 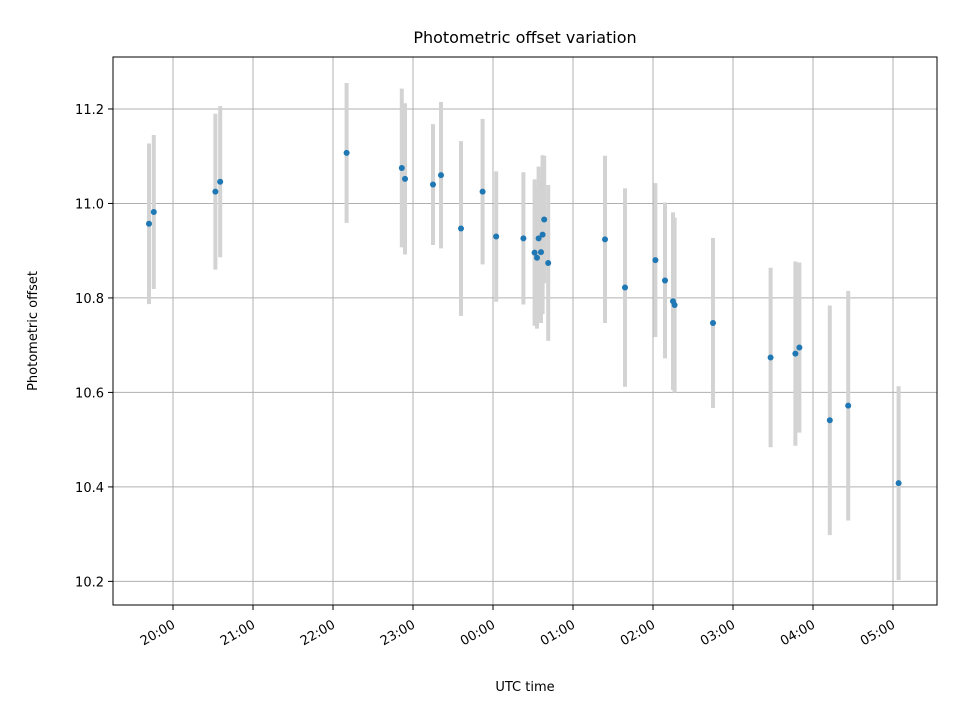 I want to click on y-tick-label: 10.4, so click(x=89, y=488).